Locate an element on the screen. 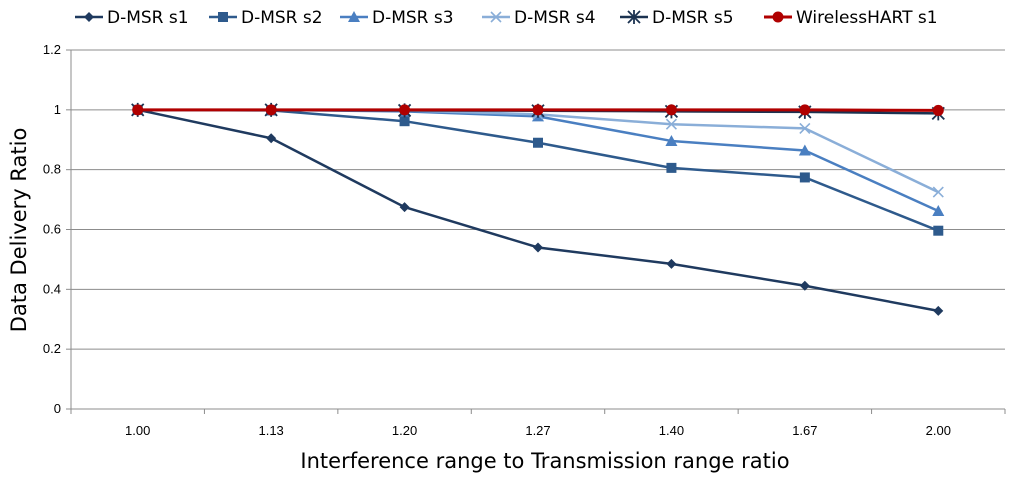  legend-item: D-MSR s1 is located at coordinates (132, 18).